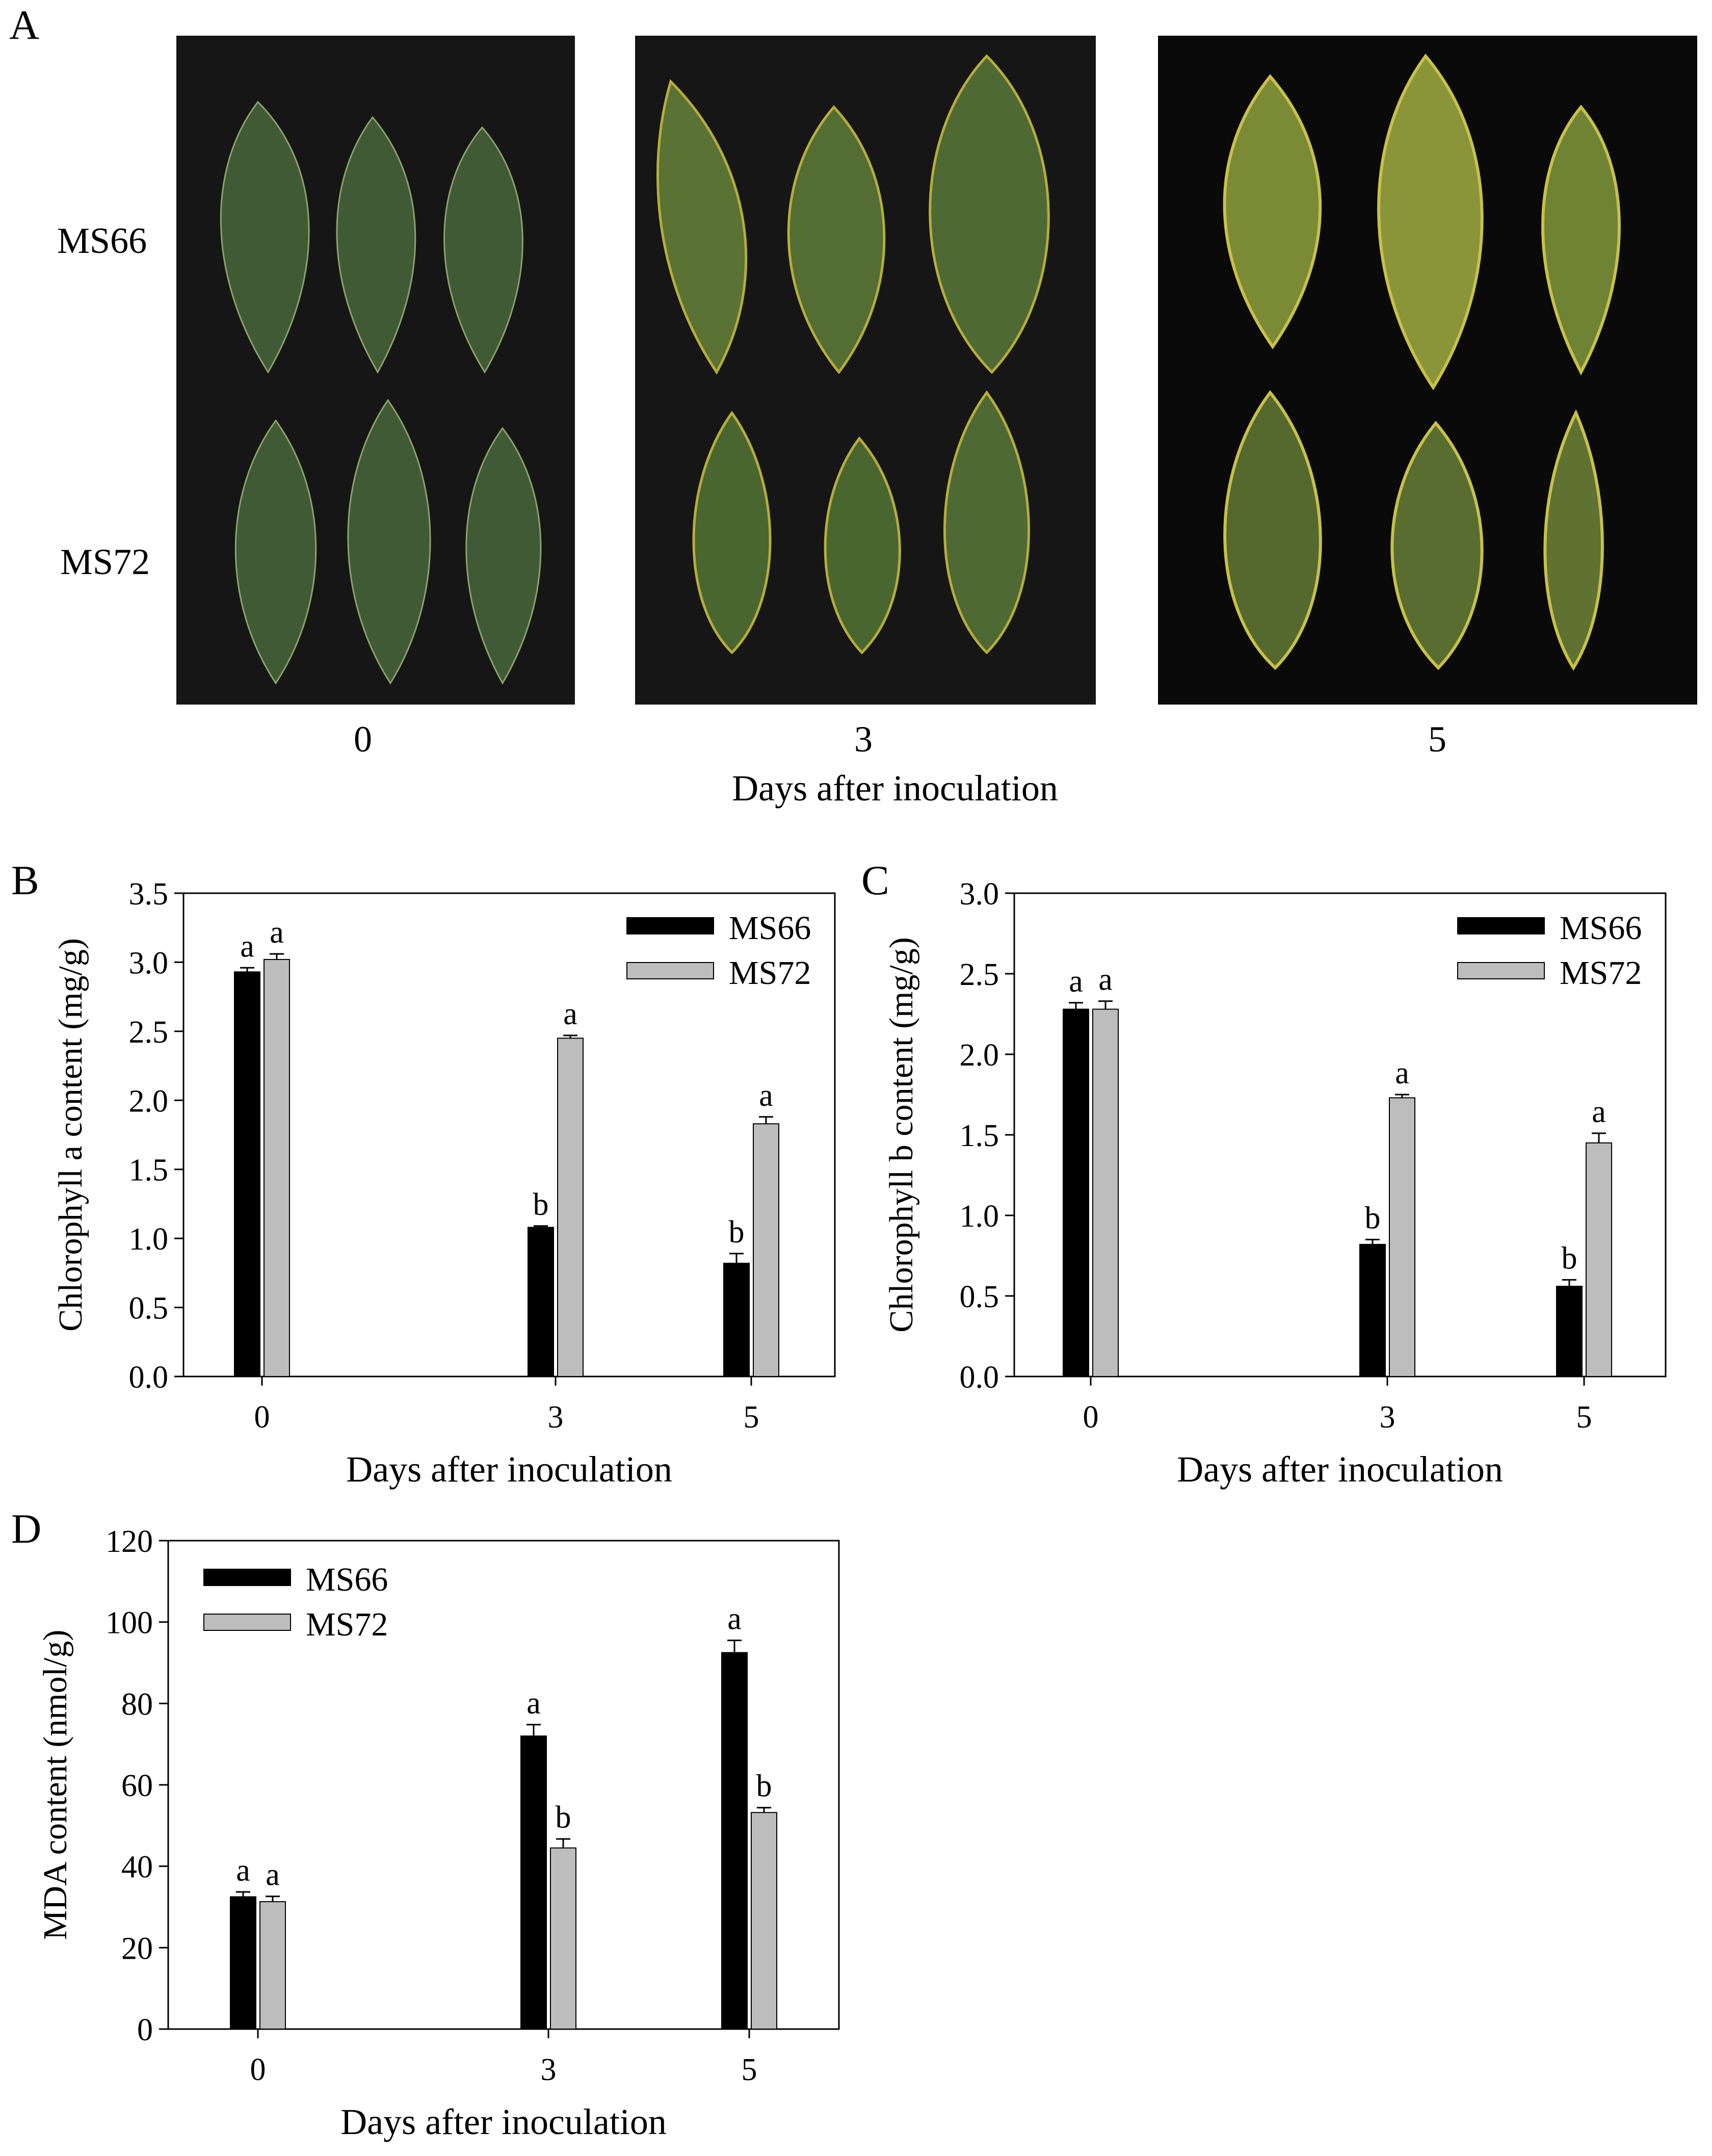 The width and height of the screenshot is (1712, 2156). I want to click on leaf-photo-day-3-image, so click(865, 370).